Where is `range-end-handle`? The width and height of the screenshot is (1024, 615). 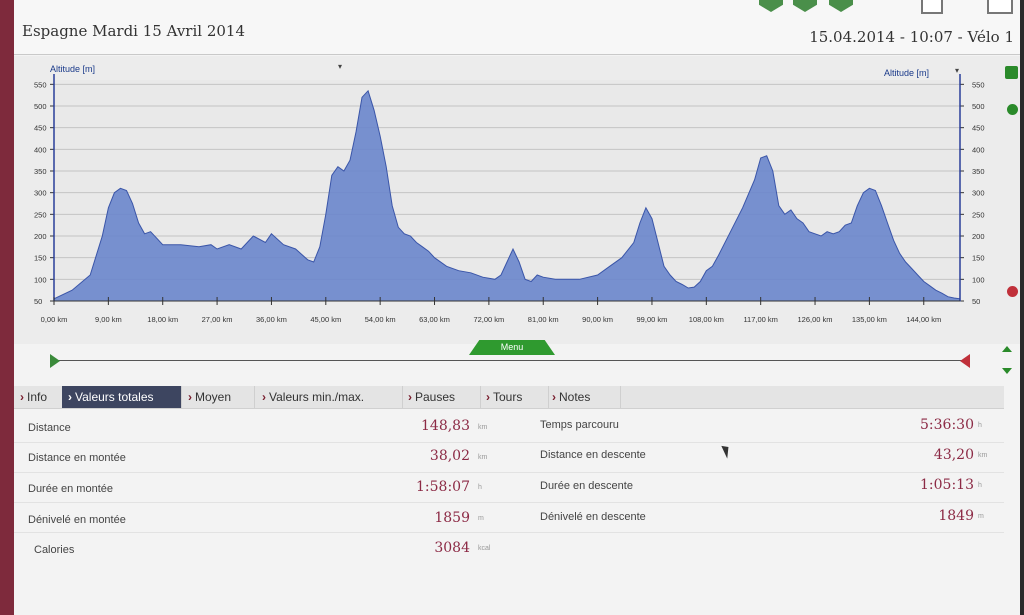
range-end-handle is located at coordinates (965, 361).